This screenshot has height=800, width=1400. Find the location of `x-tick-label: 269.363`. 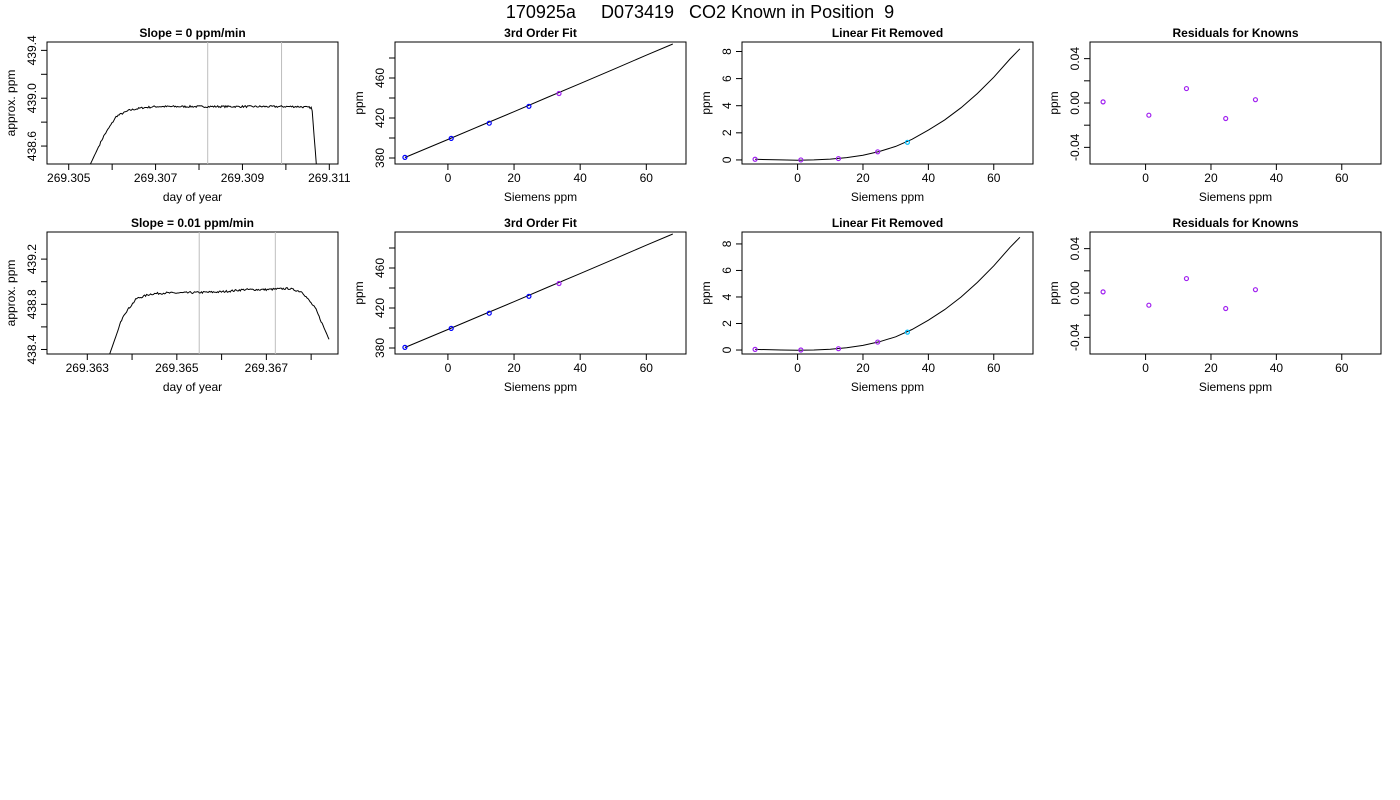

x-tick-label: 269.363 is located at coordinates (88, 368).